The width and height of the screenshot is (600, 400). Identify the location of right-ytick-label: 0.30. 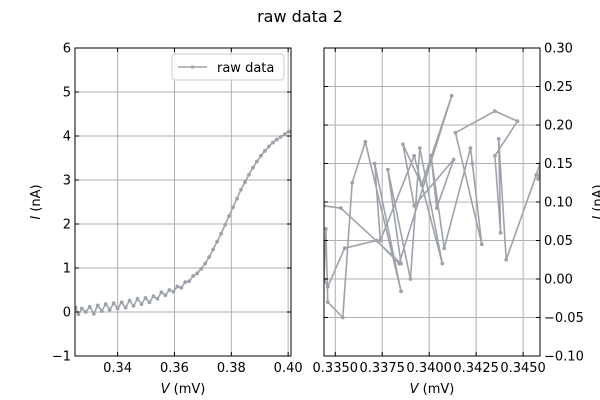
(558, 49).